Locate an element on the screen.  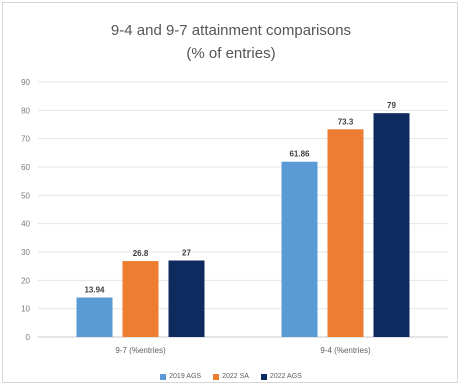
y-tick-label: 30 is located at coordinates (25, 252).